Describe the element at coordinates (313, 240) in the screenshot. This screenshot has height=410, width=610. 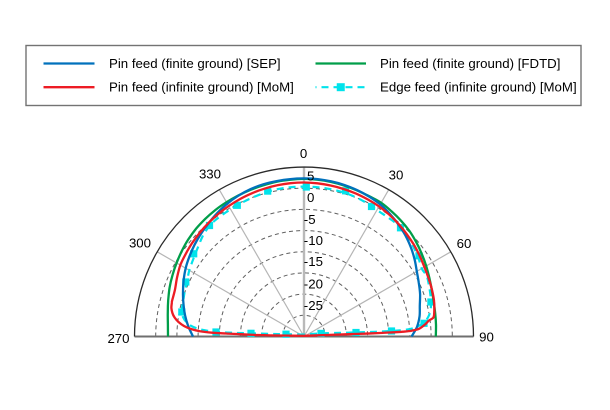
I see `svg-text: -10` at that location.